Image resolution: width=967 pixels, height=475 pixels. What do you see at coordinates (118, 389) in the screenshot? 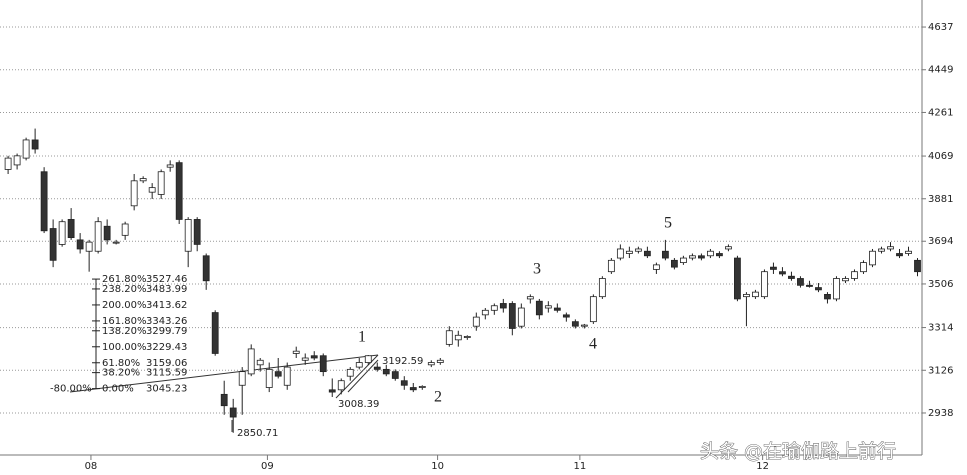
I see `fib-ratio: 0.00%` at bounding box center [118, 389].